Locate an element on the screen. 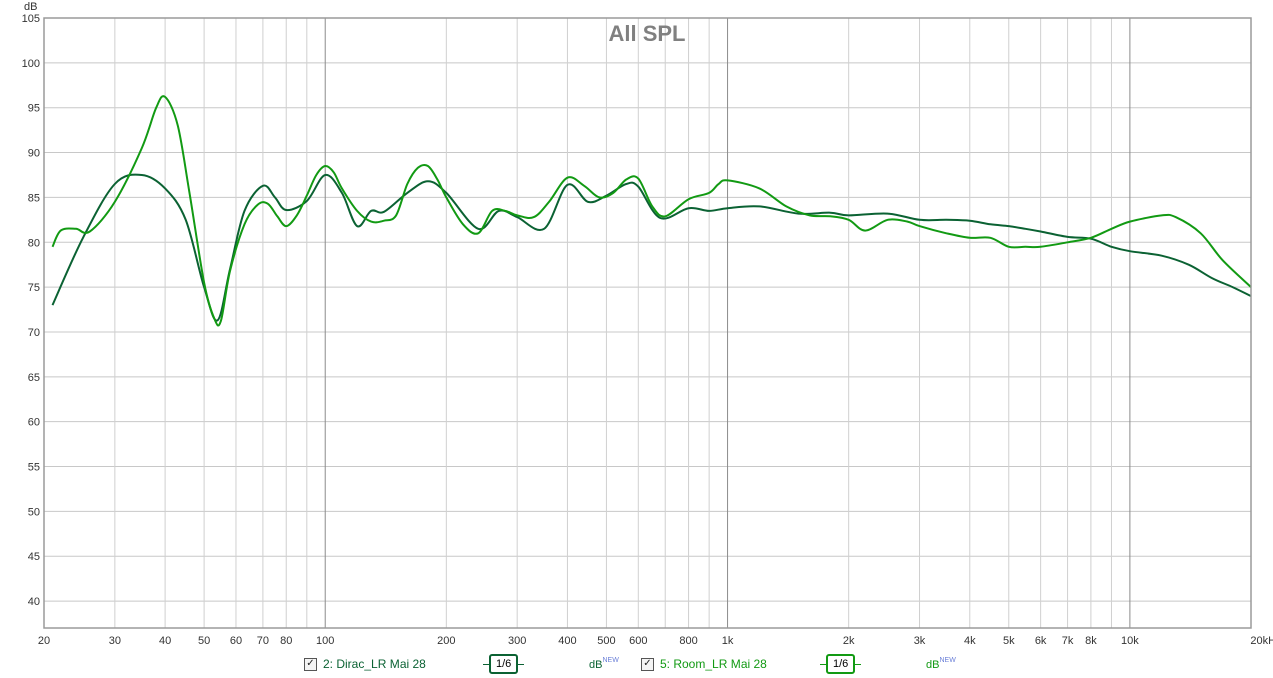  y-tick-label: 85 is located at coordinates (34, 198).